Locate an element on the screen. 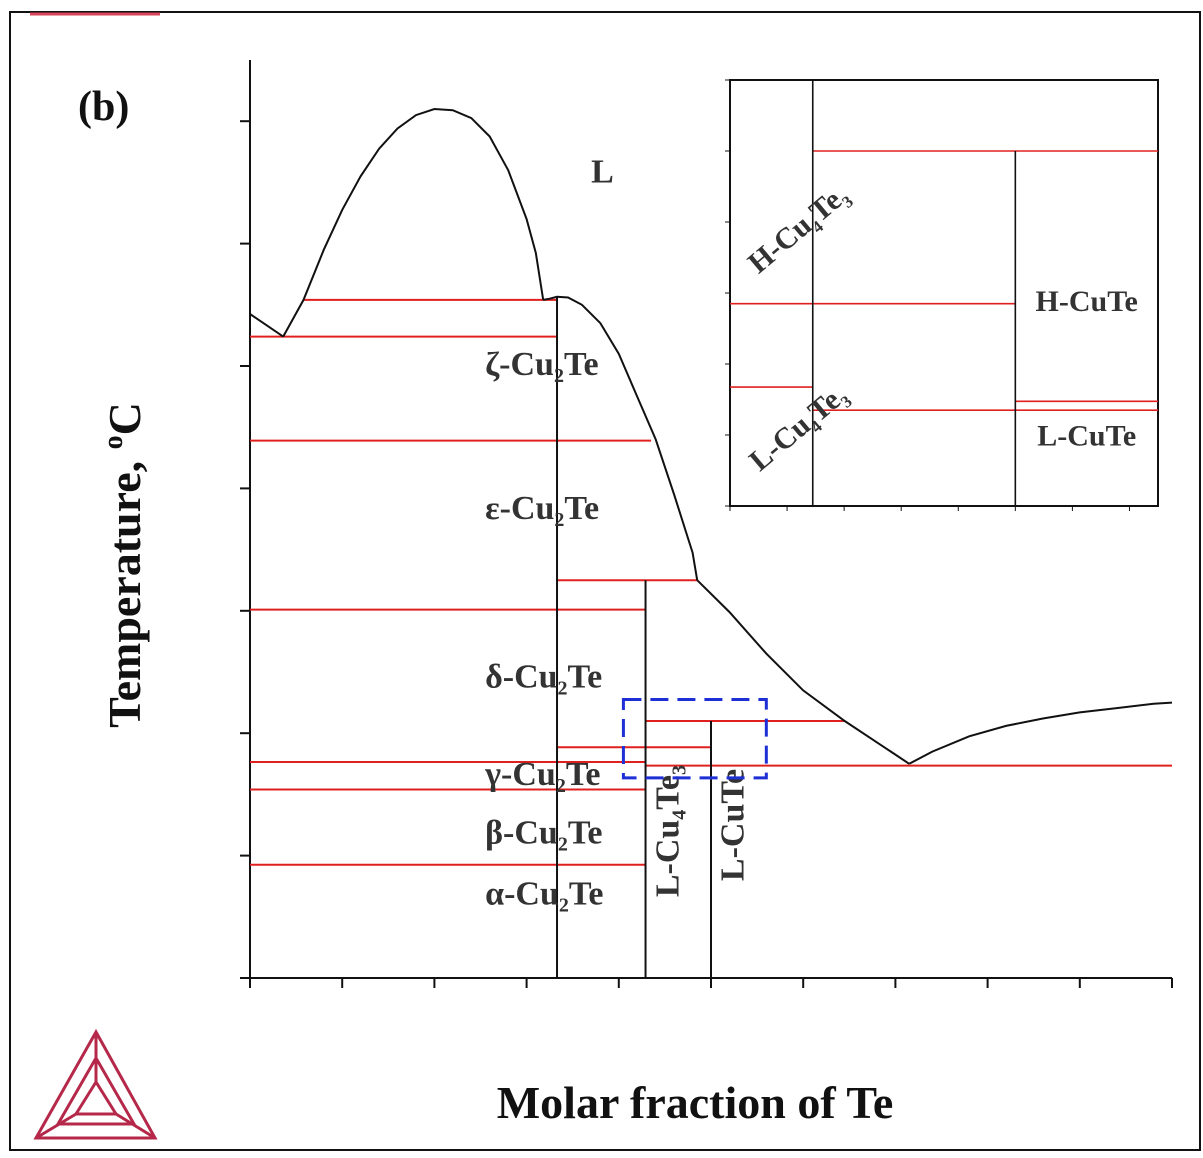 This screenshot has width=1203, height=1158. panel-label: (b) is located at coordinates (103, 107).